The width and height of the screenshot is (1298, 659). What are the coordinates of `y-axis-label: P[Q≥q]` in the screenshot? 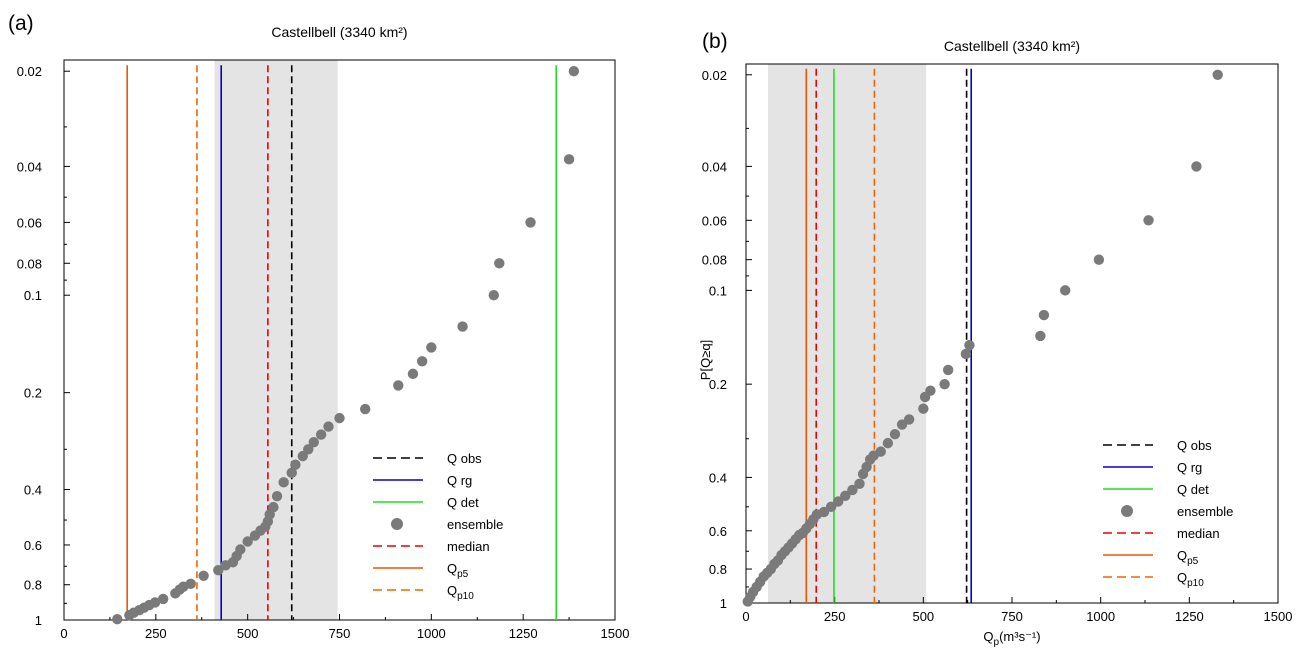 It's located at (705, 360).